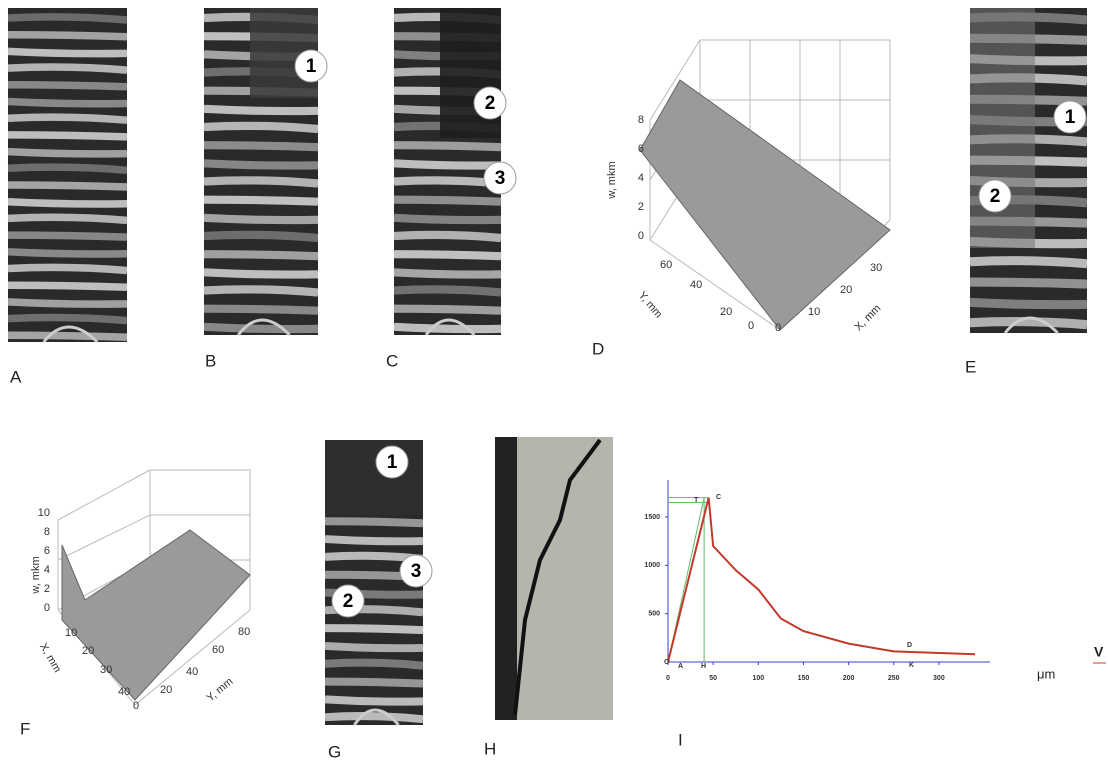 The width and height of the screenshot is (1108, 767). What do you see at coordinates (598, 348) in the screenshot?
I see `panel-label: D` at bounding box center [598, 348].